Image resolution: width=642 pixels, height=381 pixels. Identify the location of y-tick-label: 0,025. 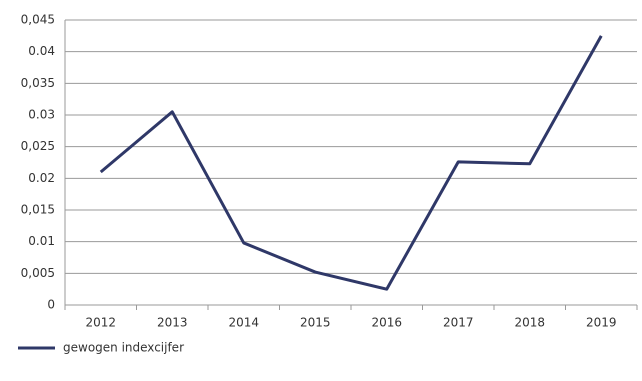
(38, 146).